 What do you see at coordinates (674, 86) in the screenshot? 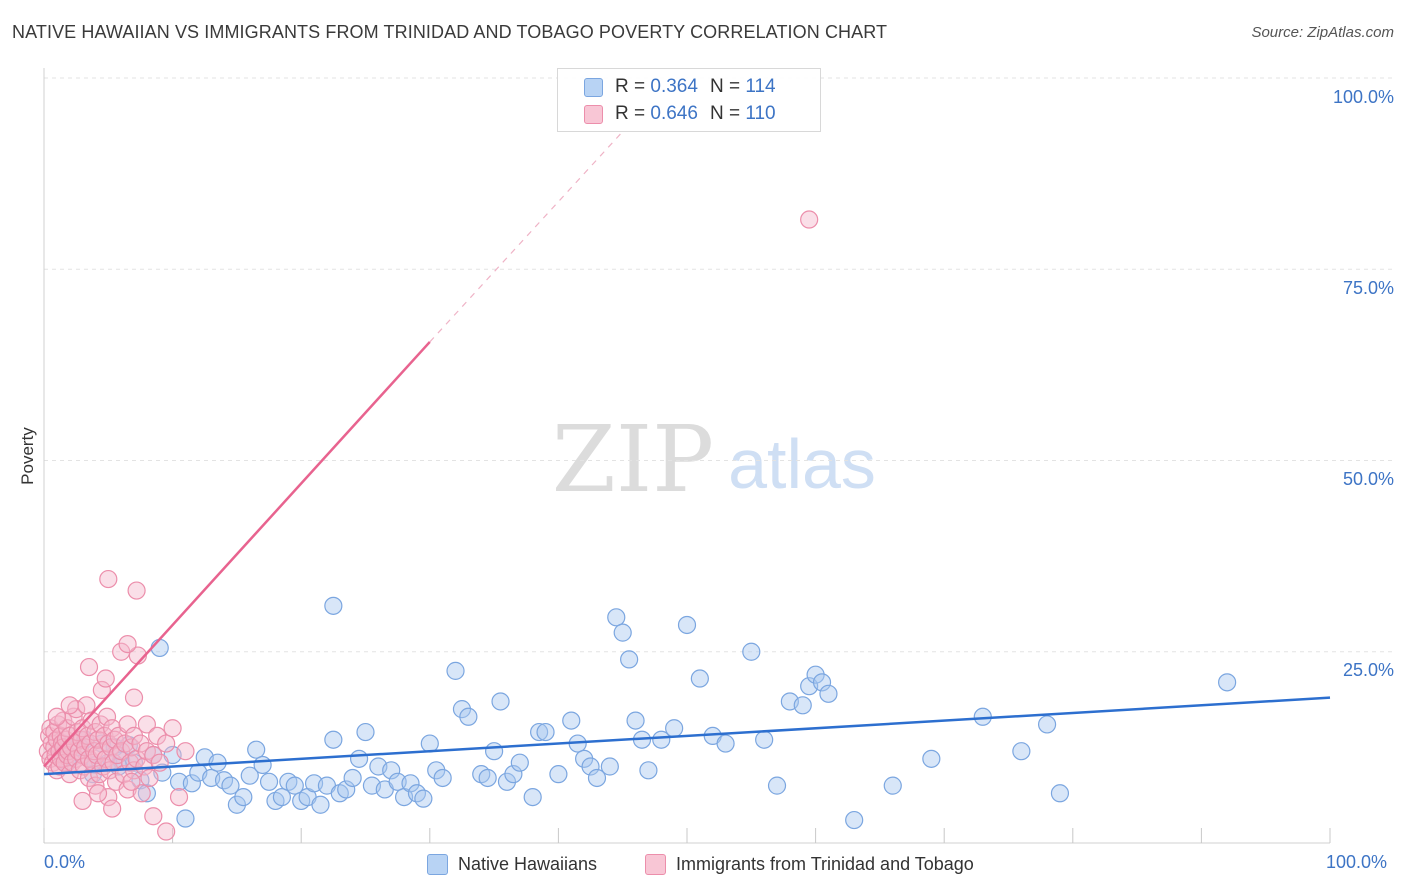
I see `legend-r-value: 0.364` at bounding box center [674, 86].